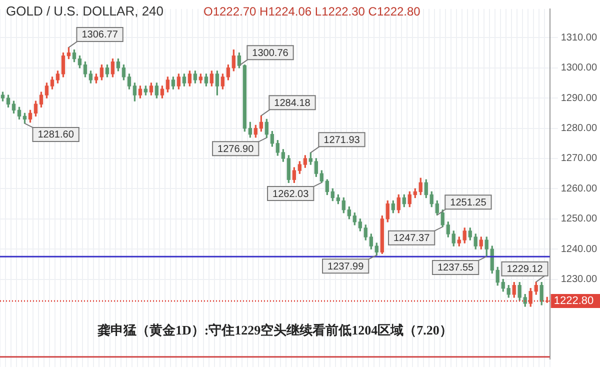  I want to click on annotation: 1247.37, so click(411, 238).